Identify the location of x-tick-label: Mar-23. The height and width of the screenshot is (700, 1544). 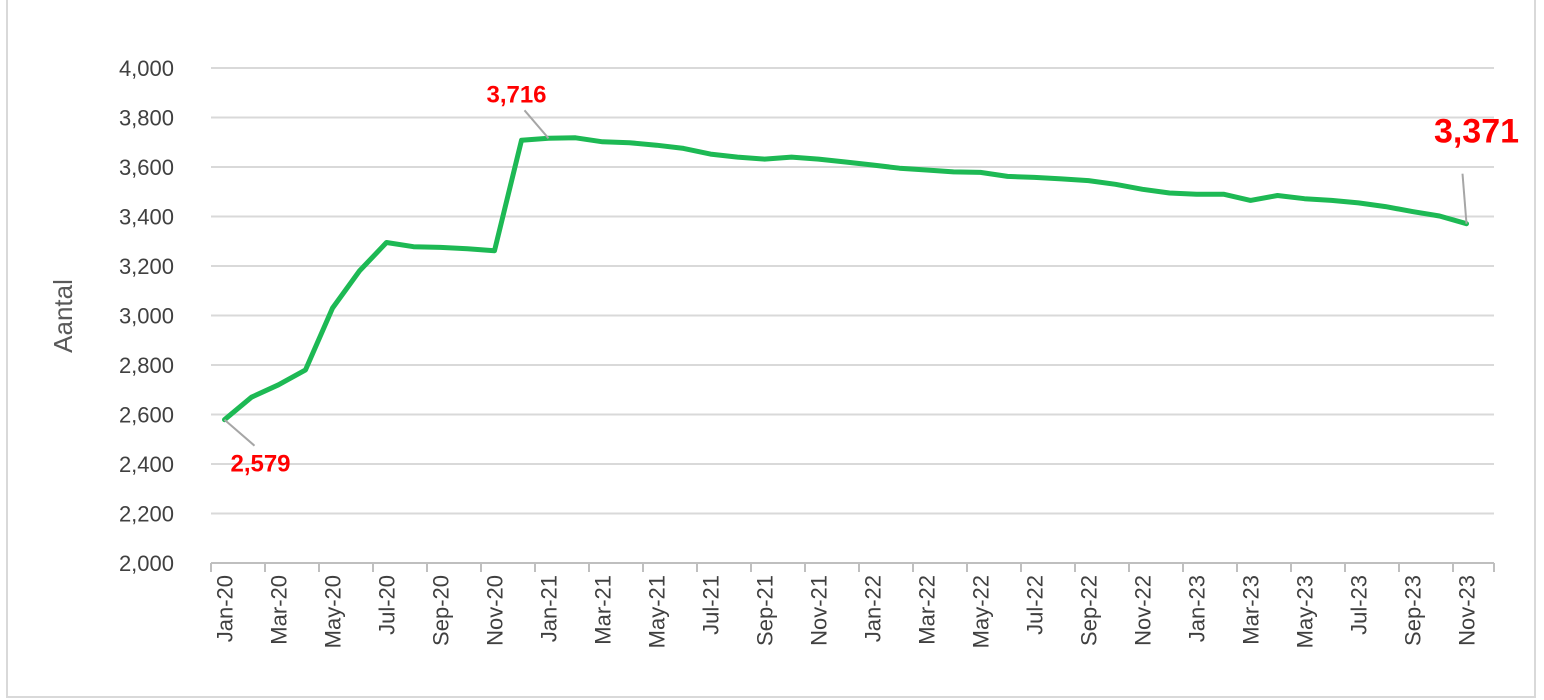
(1251, 610).